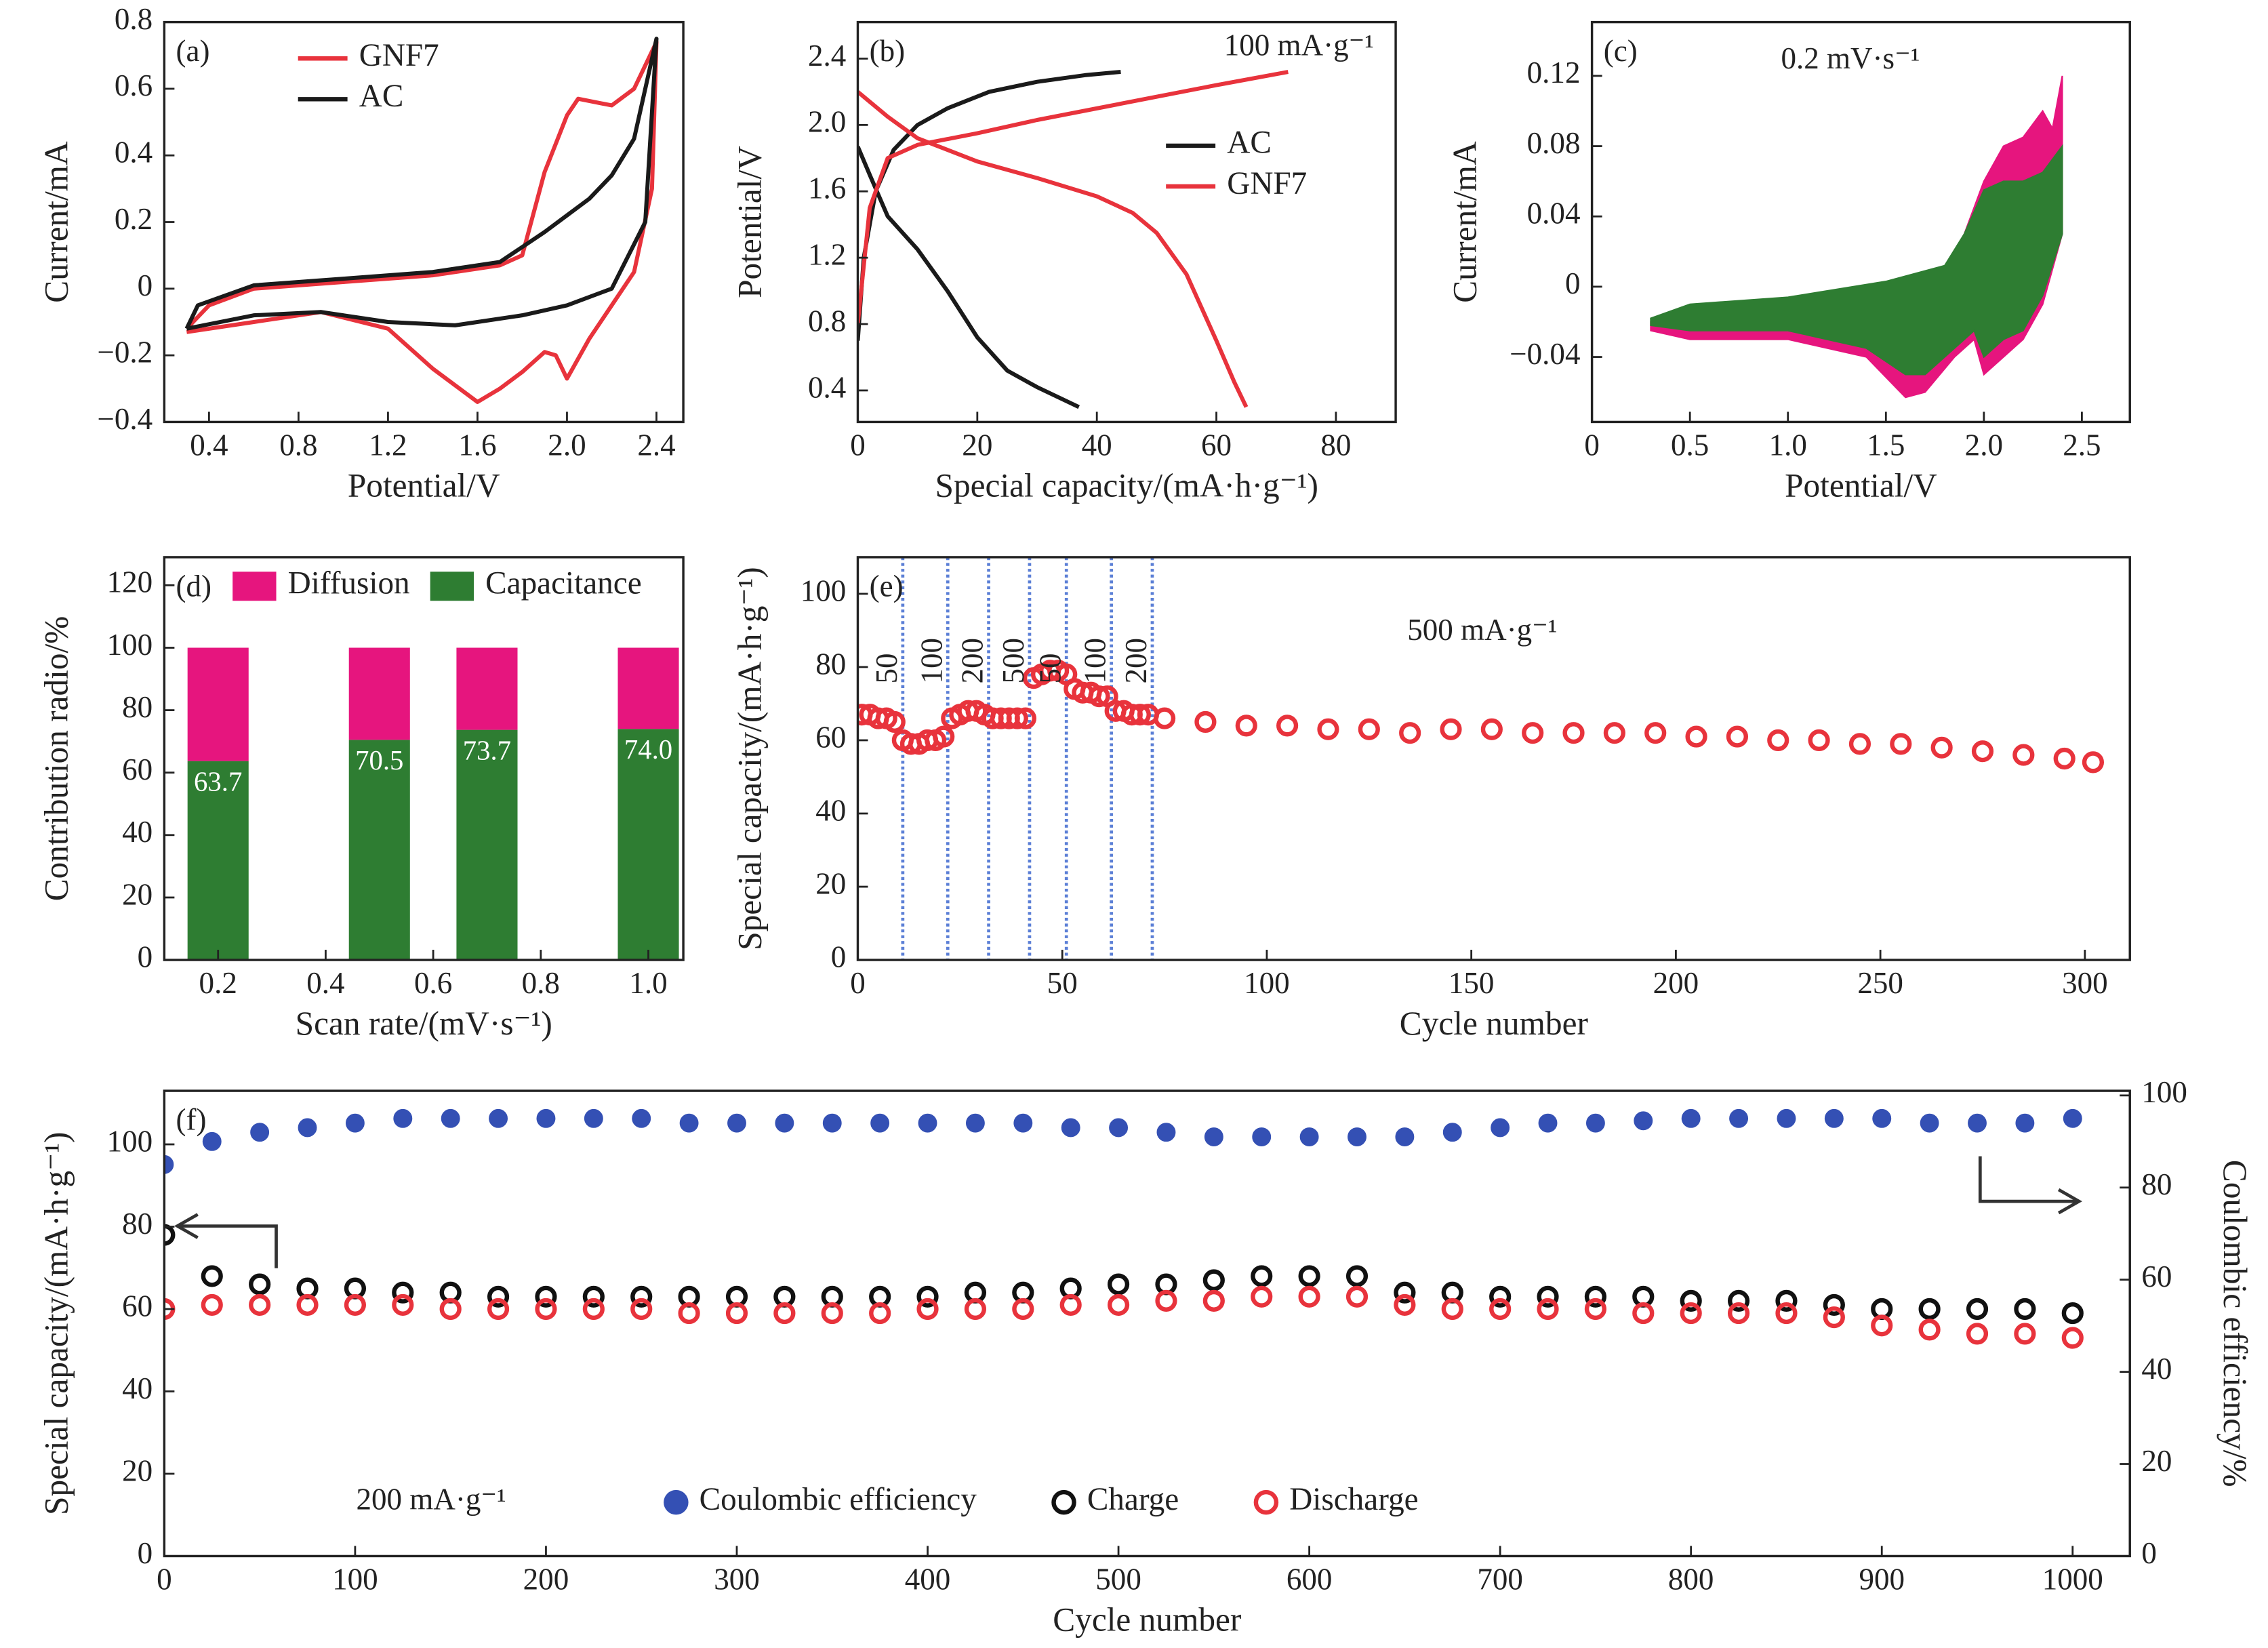 This screenshot has width=2268, height=1648. I want to click on arrow-head, so click(2069, 1201).